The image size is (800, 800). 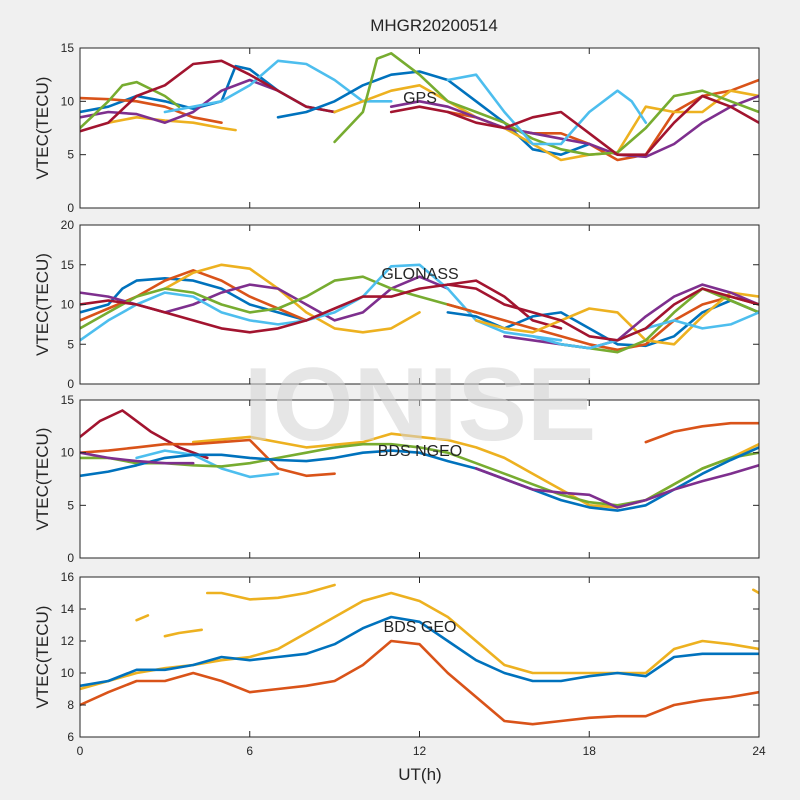 What do you see at coordinates (420, 98) in the screenshot?
I see `panel-label: GPS` at bounding box center [420, 98].